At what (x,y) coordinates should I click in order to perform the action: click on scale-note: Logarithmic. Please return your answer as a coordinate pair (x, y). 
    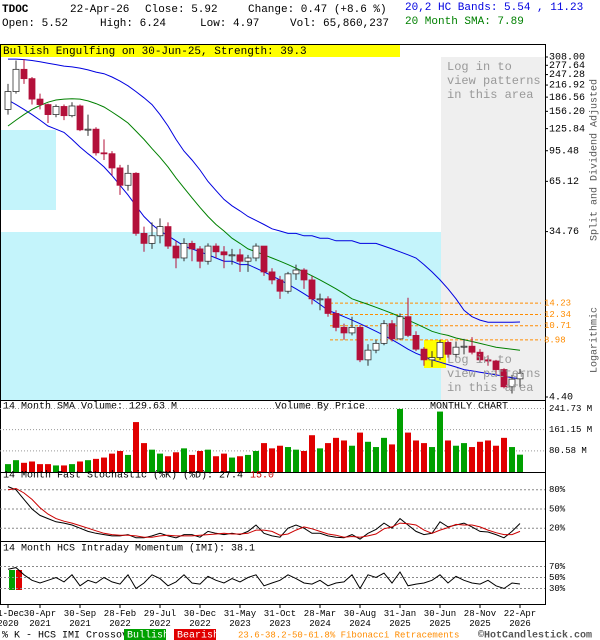
    Looking at the image, I should click on (594, 340).